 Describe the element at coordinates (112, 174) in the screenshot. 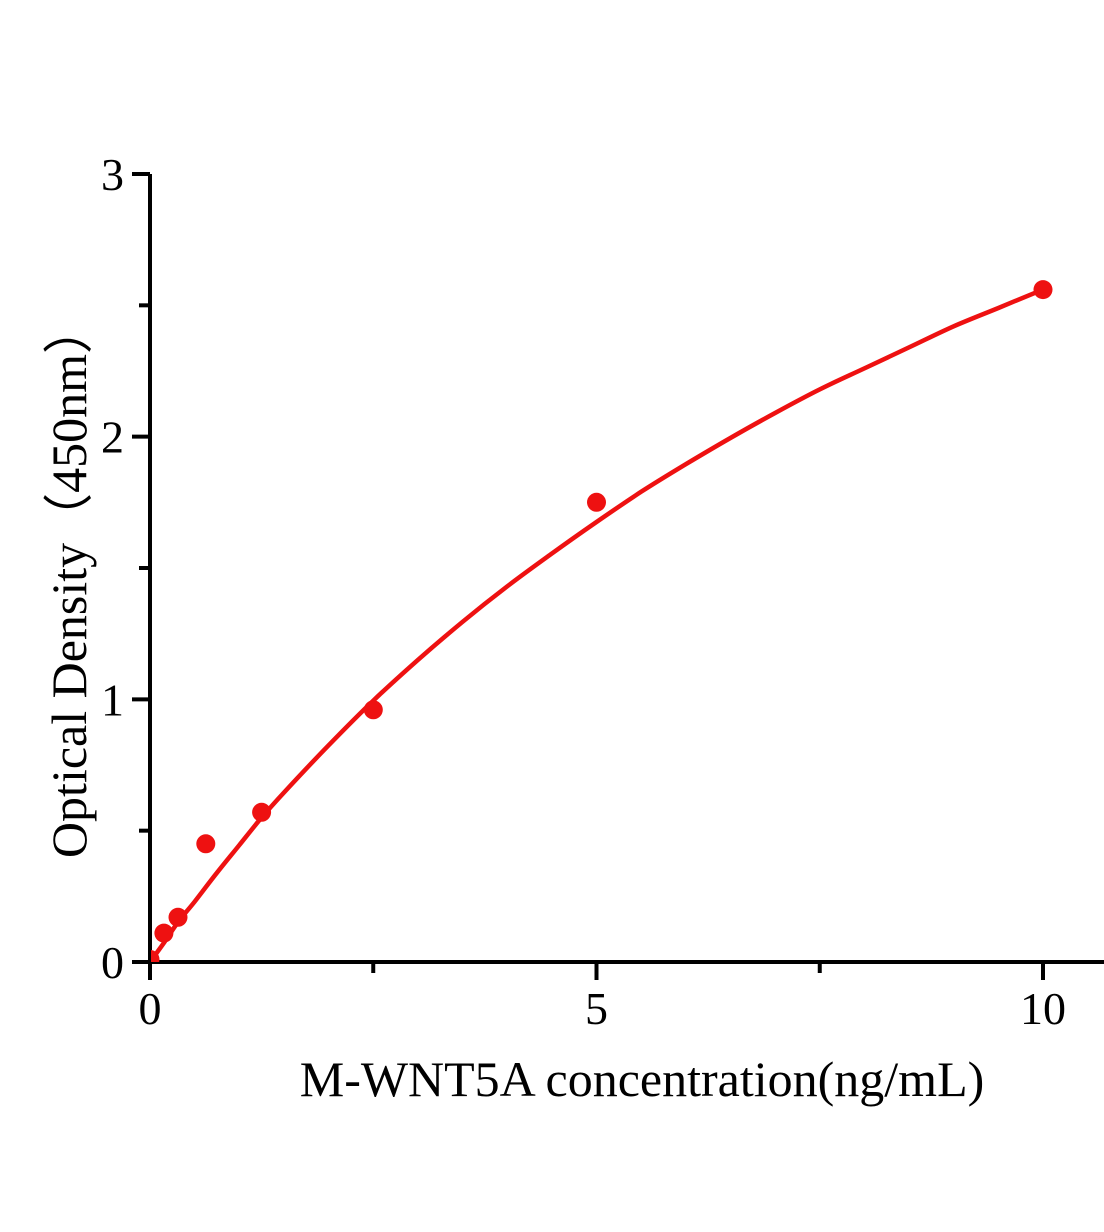

I see `y-tick-label: 3` at that location.